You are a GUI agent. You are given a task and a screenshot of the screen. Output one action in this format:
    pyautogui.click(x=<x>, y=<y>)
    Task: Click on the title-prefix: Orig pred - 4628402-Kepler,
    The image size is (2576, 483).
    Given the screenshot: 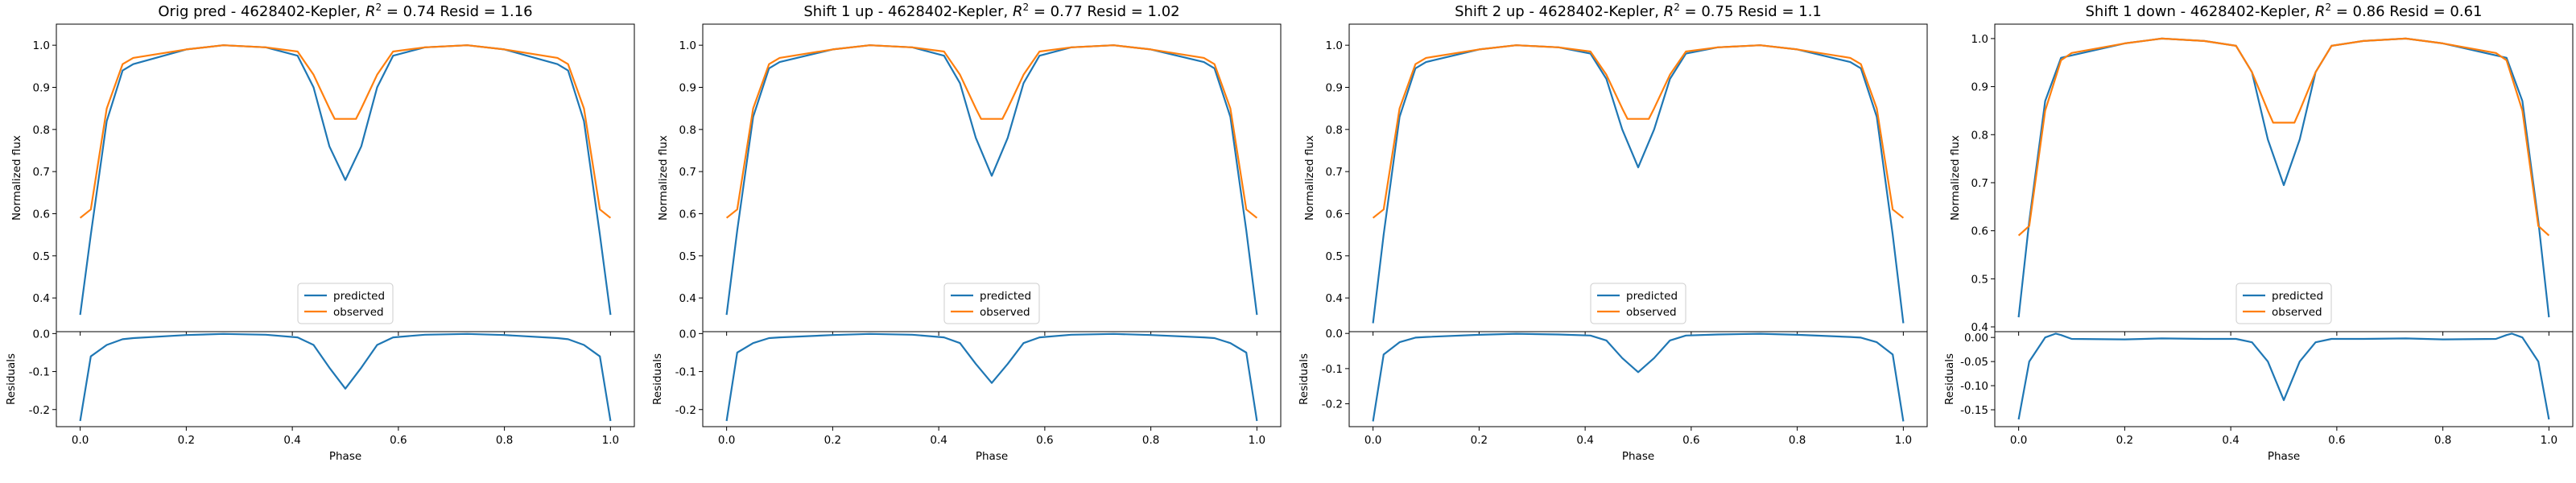 What is the action you would take?
    pyautogui.click(x=261, y=11)
    